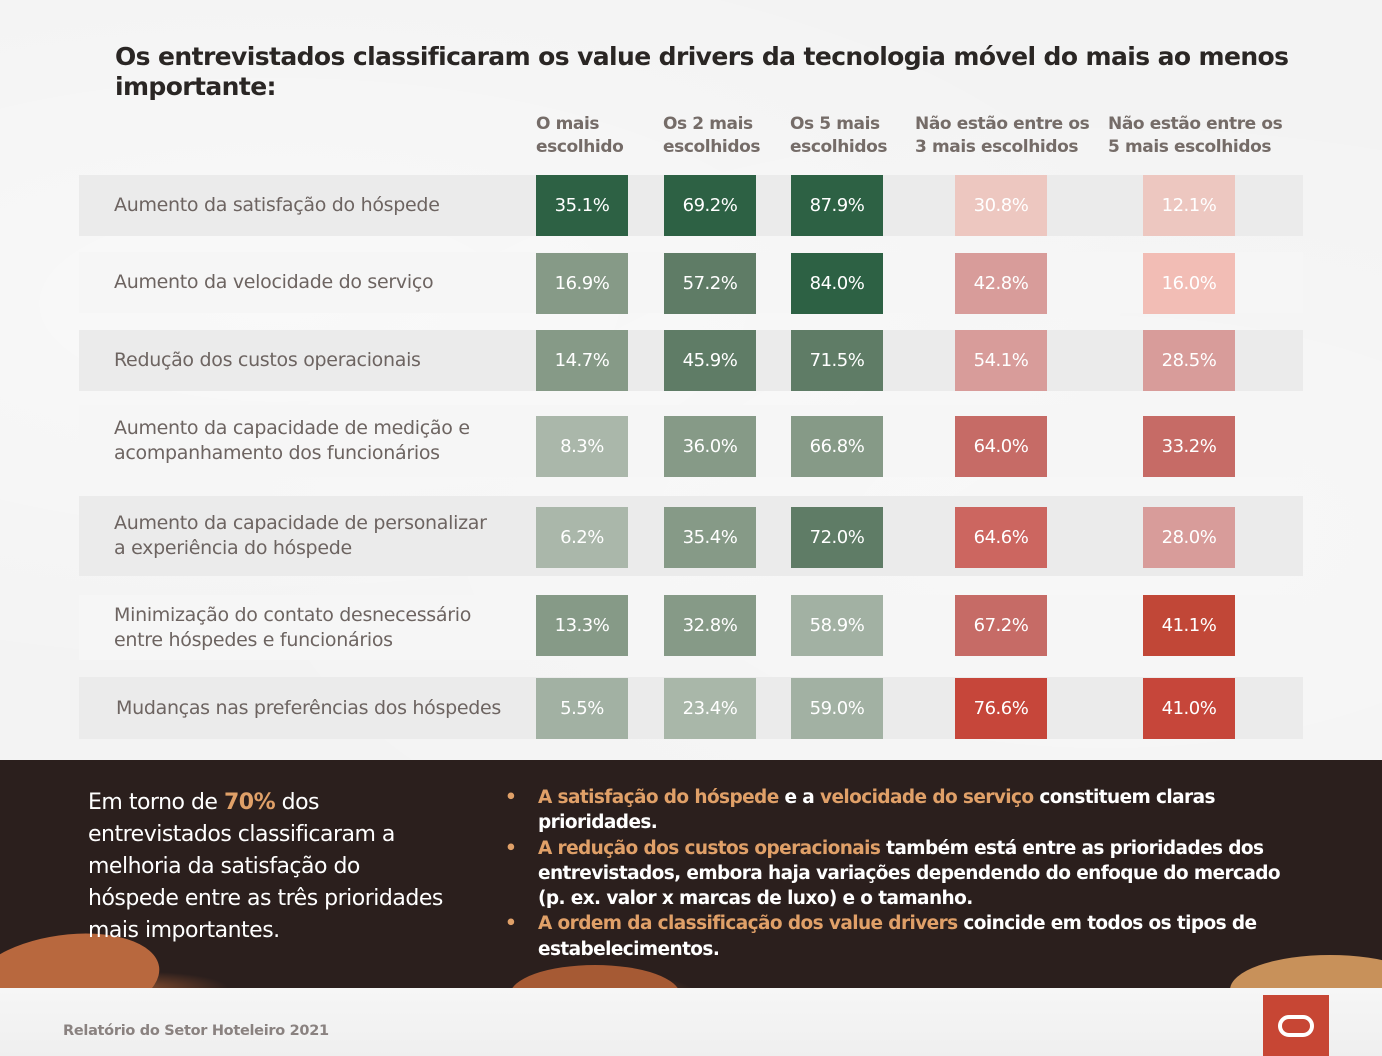 The width and height of the screenshot is (1382, 1056). I want to click on heatmap-cell: 59.0%, so click(837, 708).